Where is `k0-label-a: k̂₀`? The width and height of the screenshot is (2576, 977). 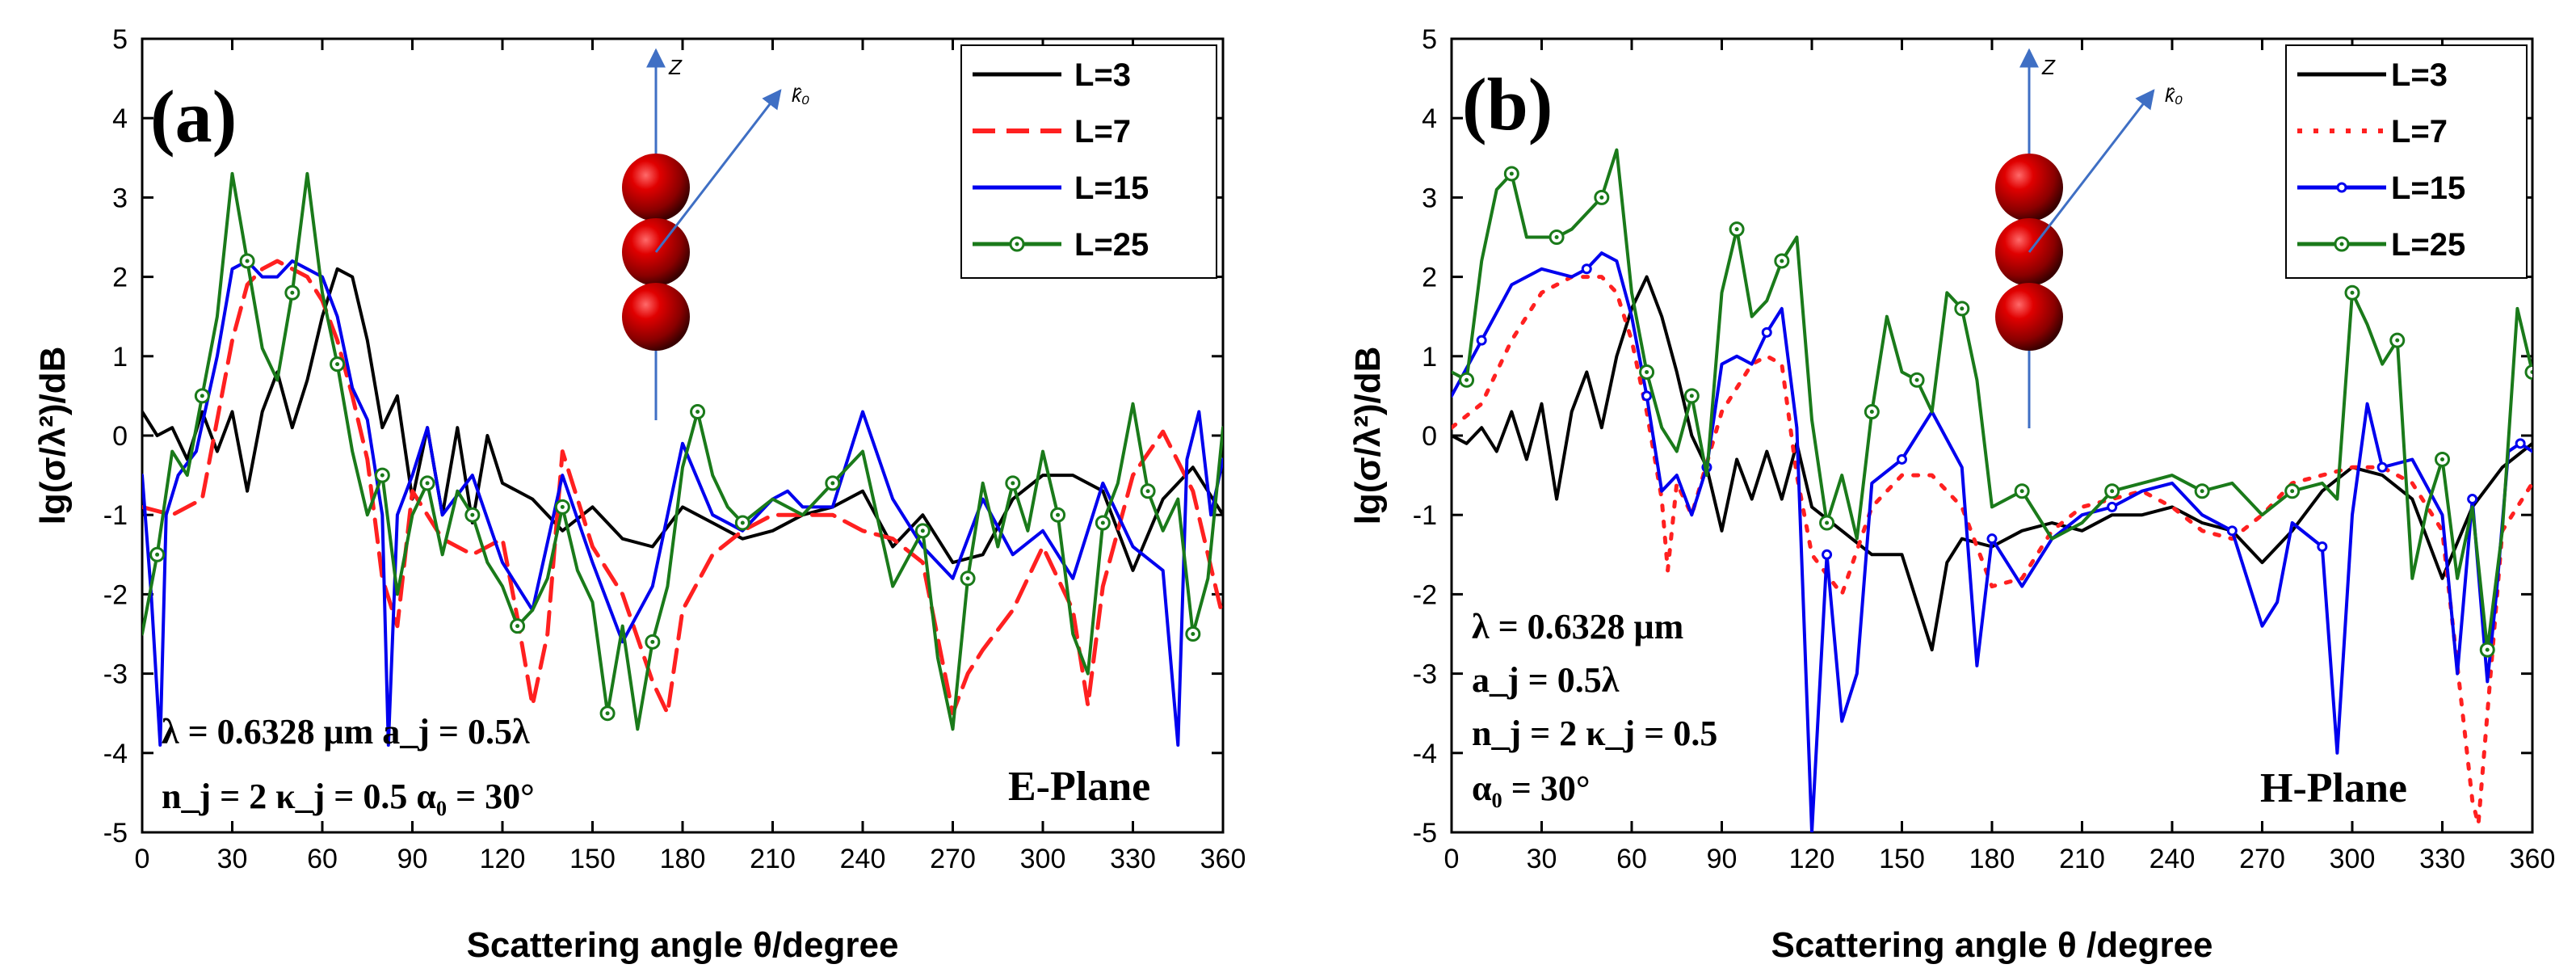 k0-label-a: k̂₀ is located at coordinates (800, 96).